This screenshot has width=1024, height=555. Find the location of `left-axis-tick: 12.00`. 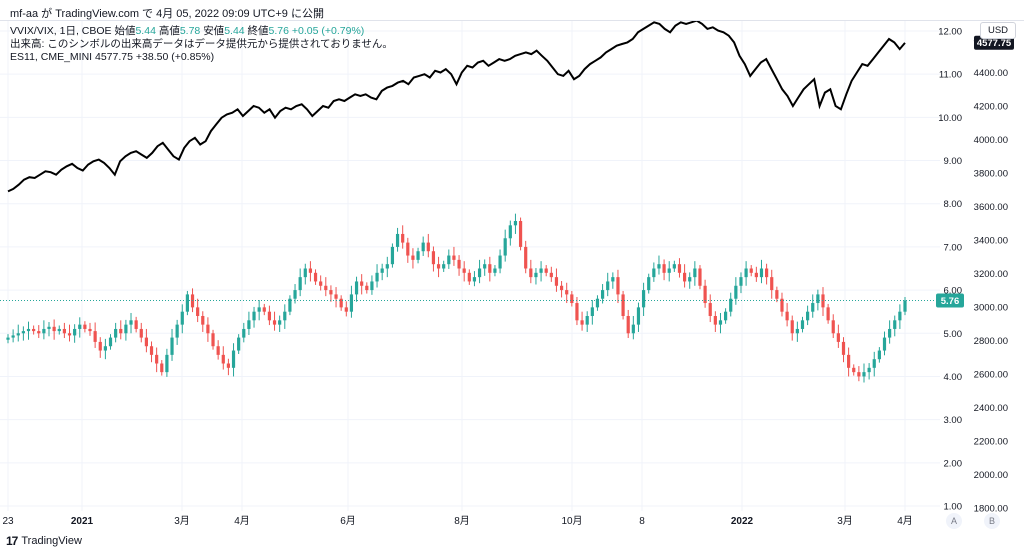

left-axis-tick: 12.00 is located at coordinates (950, 32).